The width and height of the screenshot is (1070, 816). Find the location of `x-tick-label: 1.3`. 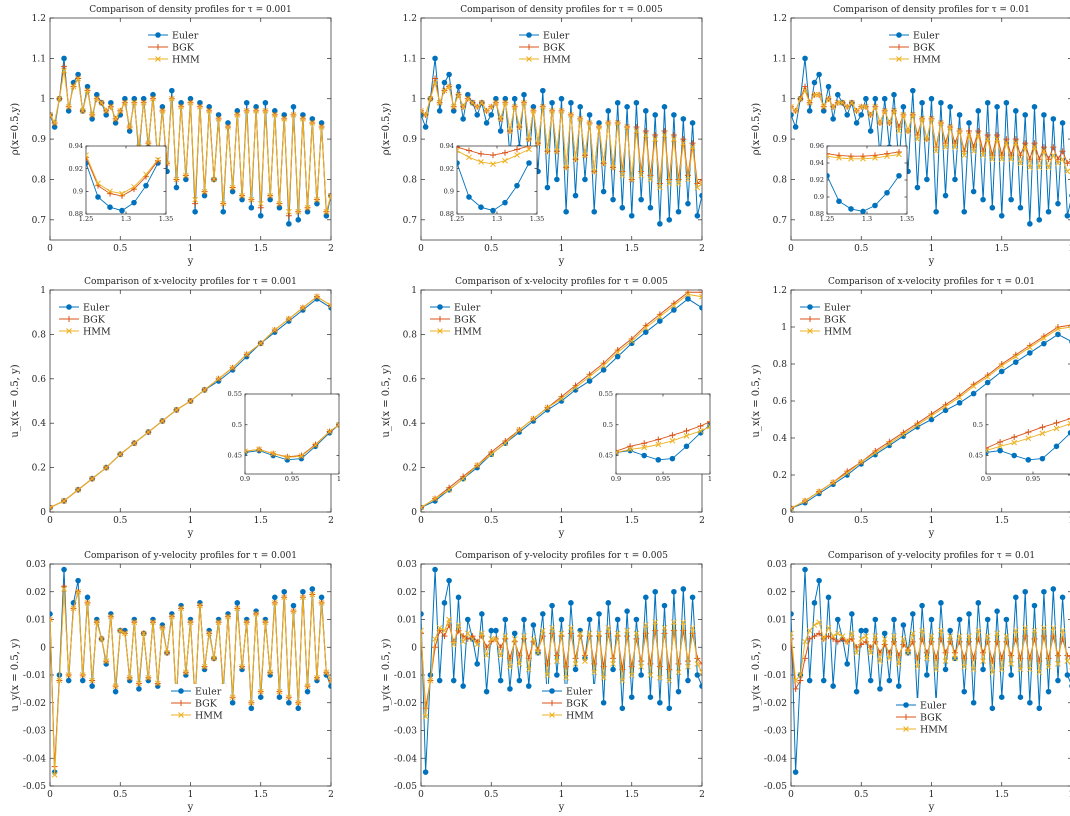

x-tick-label: 1.3 is located at coordinates (497, 219).